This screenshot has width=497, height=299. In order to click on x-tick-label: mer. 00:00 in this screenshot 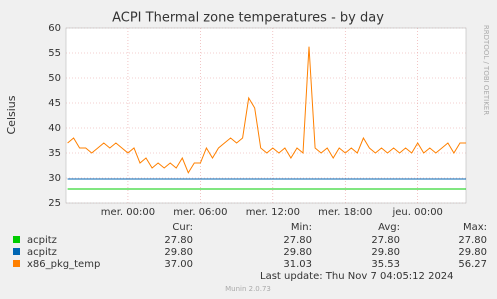, I will do `click(128, 212)`.